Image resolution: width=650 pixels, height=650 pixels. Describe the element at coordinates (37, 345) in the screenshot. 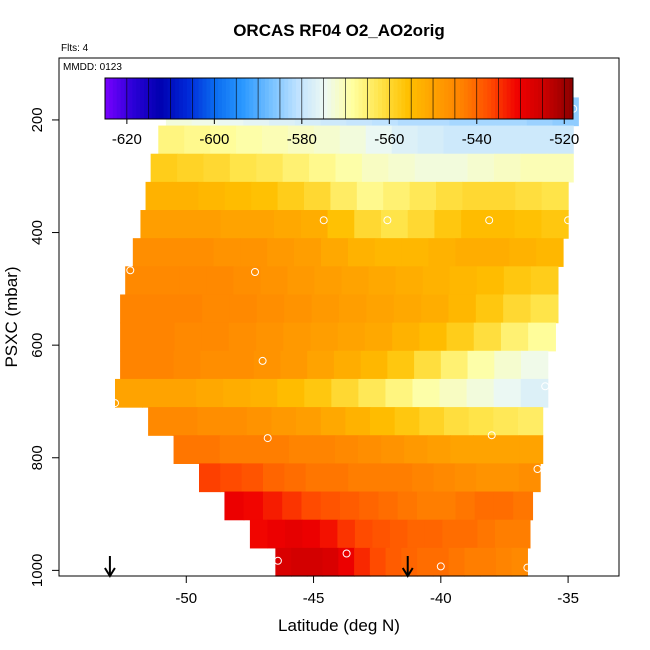

I see `y-tick-label: 600` at that location.